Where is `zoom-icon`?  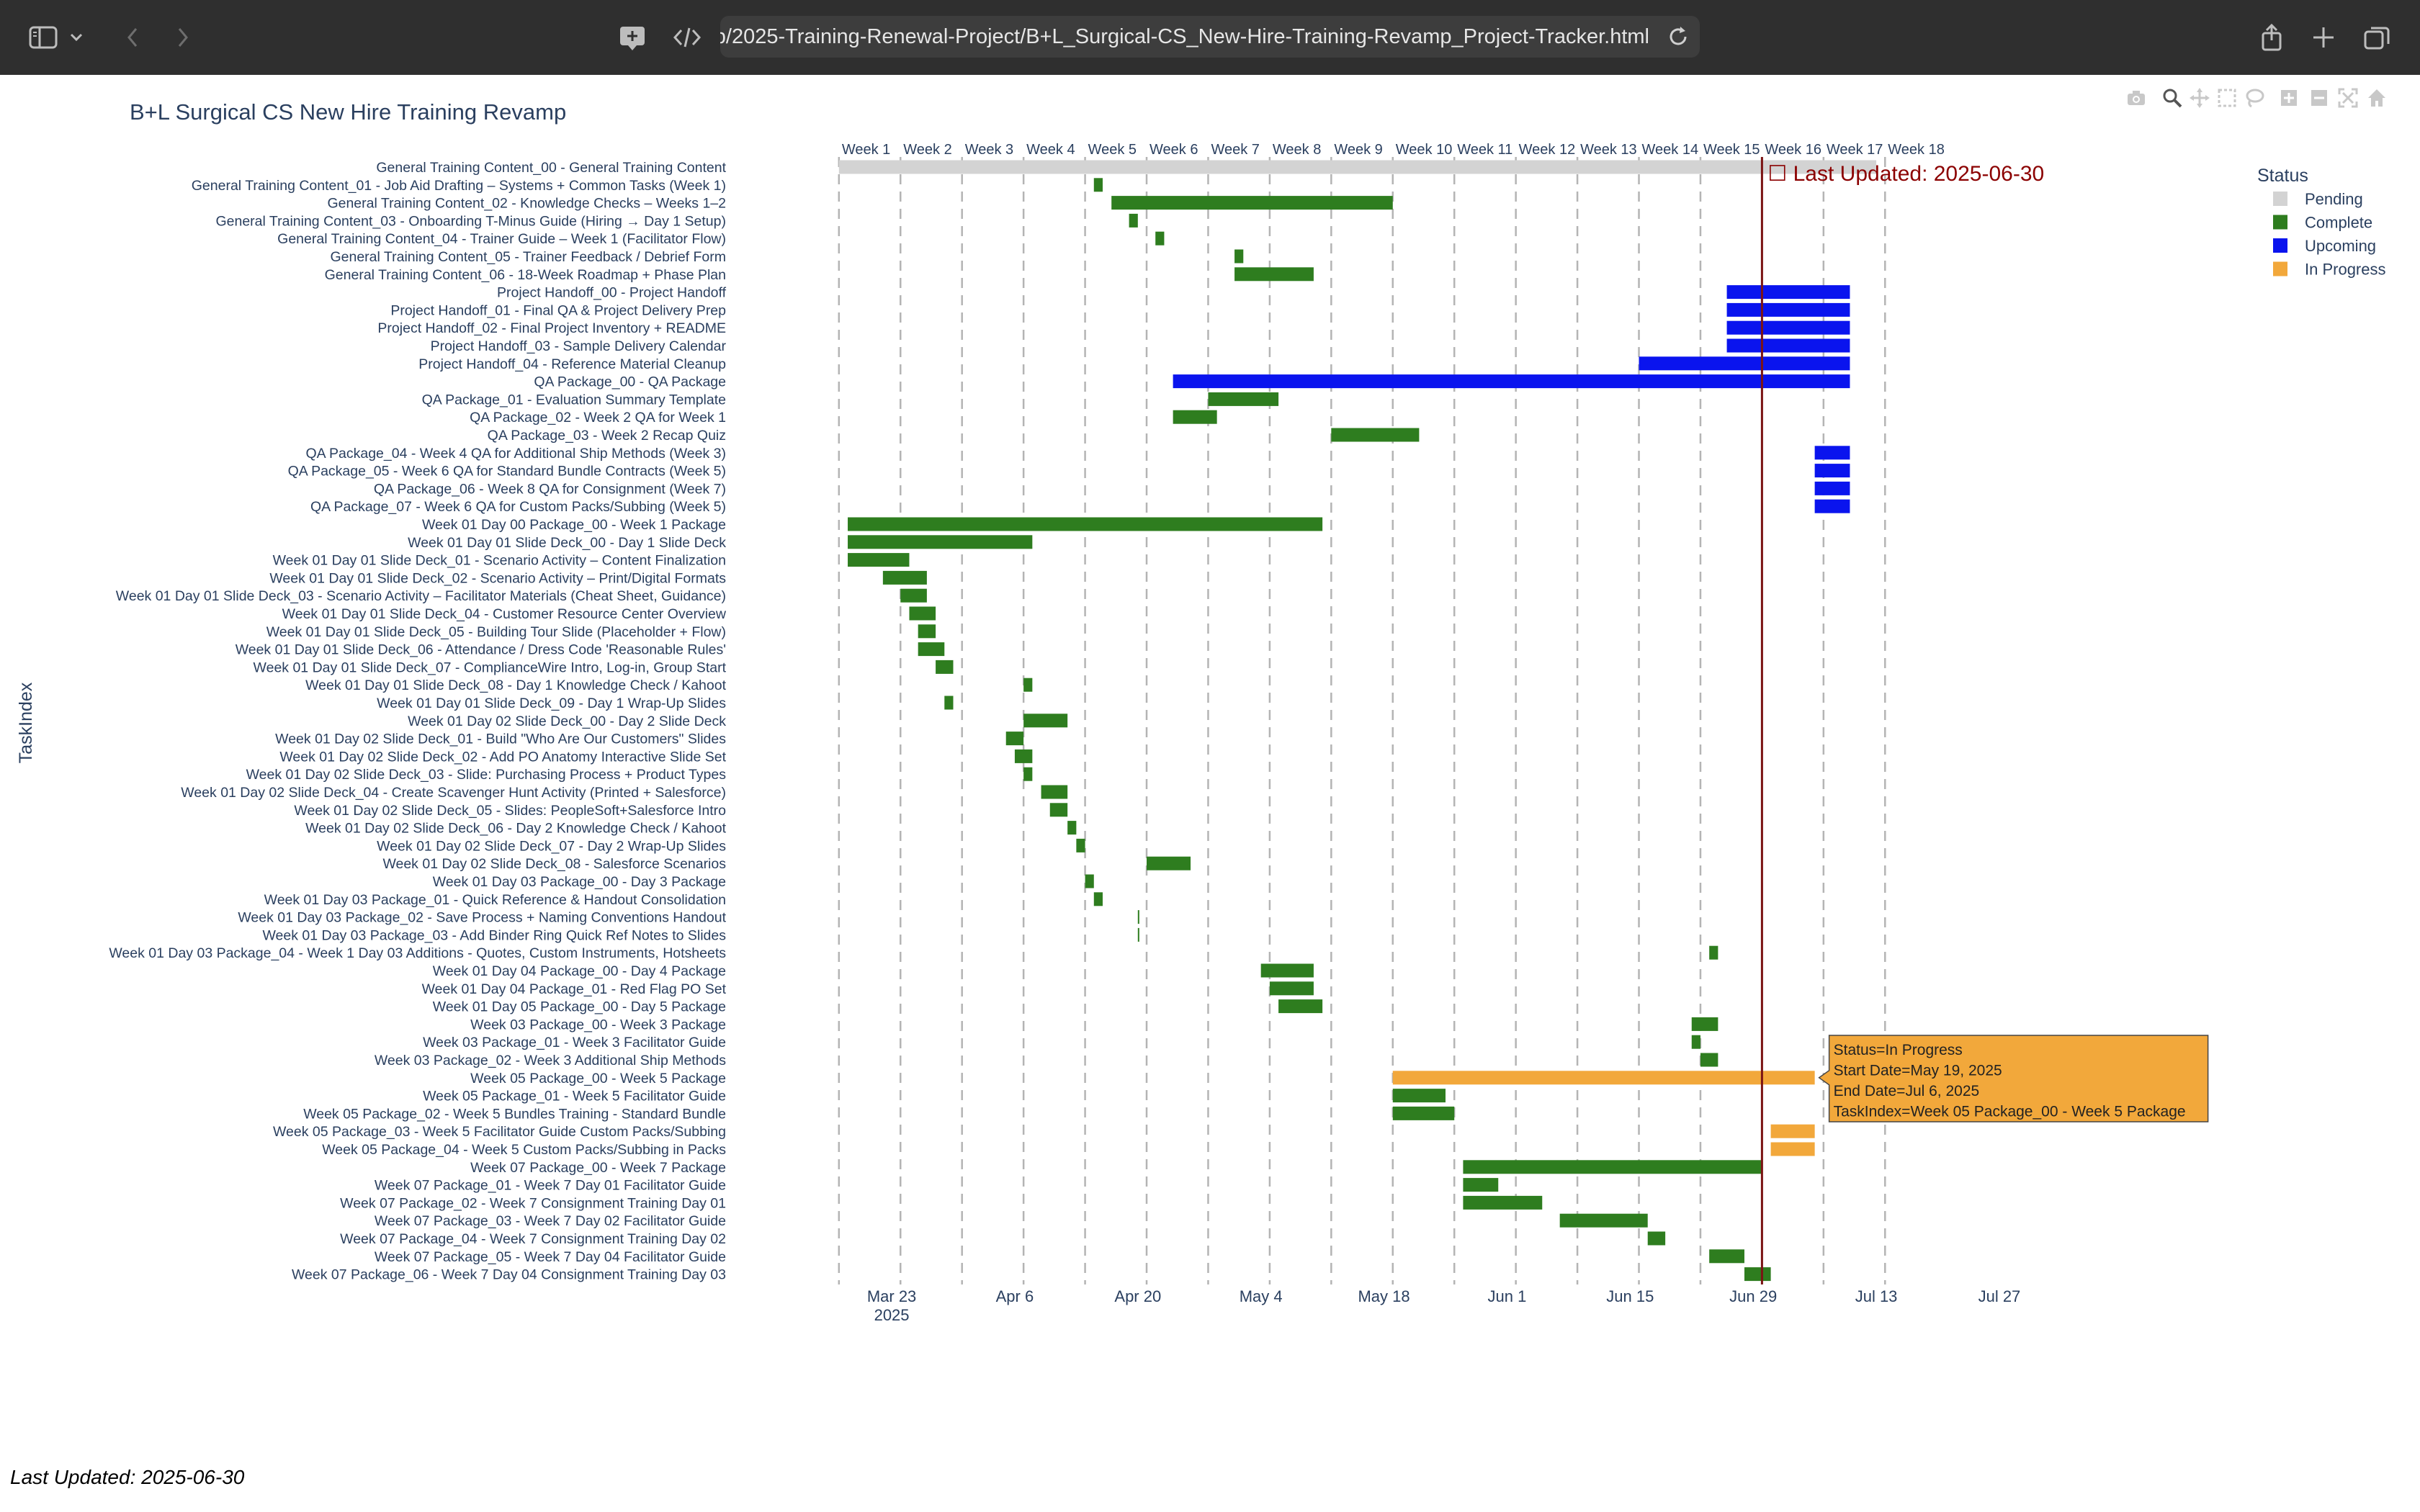
zoom-icon is located at coordinates (2172, 98).